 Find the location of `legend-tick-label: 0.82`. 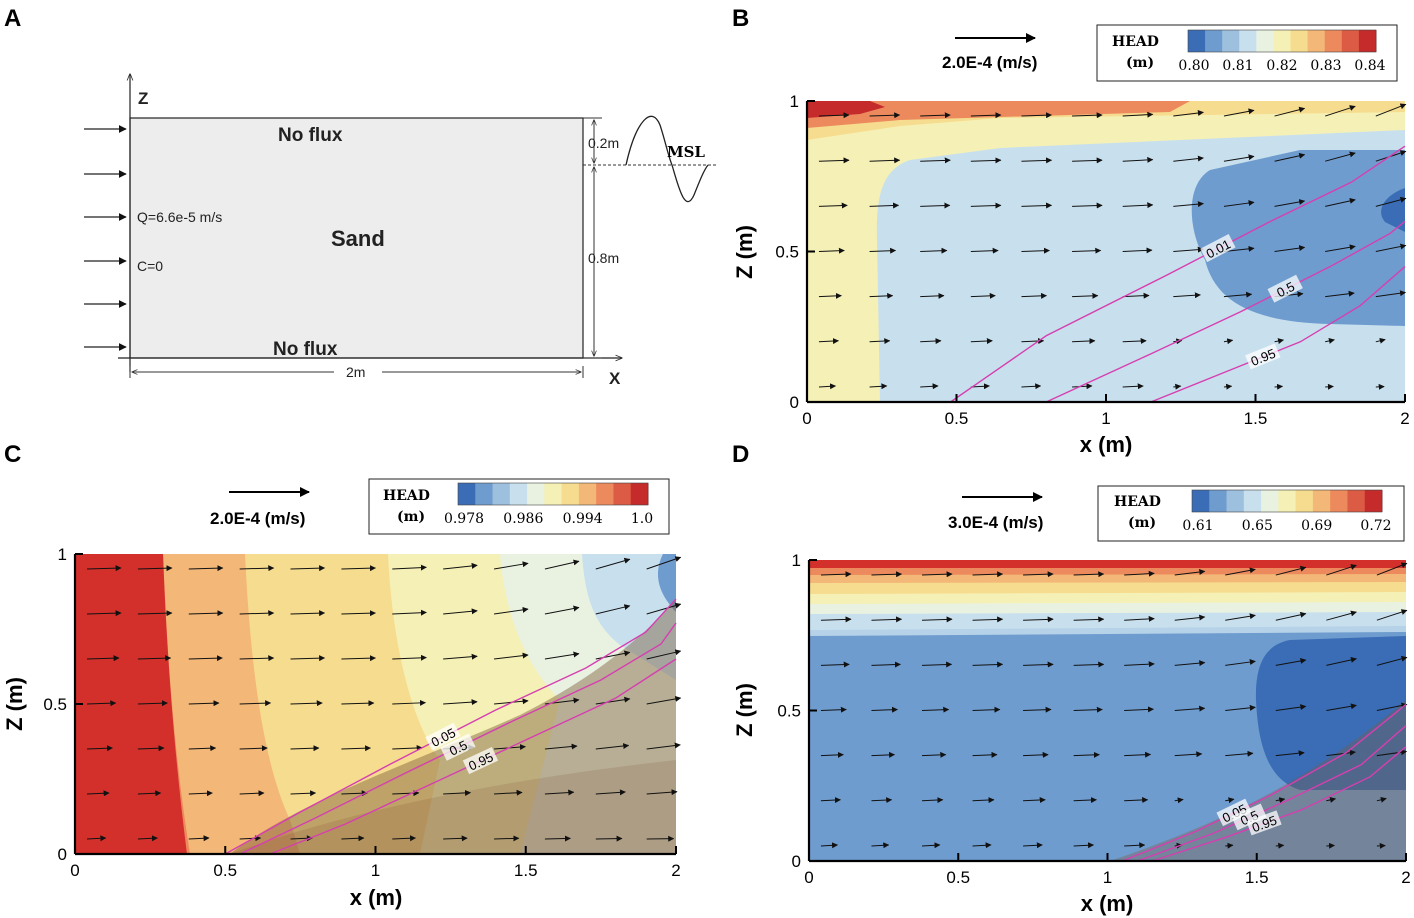

legend-tick-label: 0.82 is located at coordinates (1281, 66).